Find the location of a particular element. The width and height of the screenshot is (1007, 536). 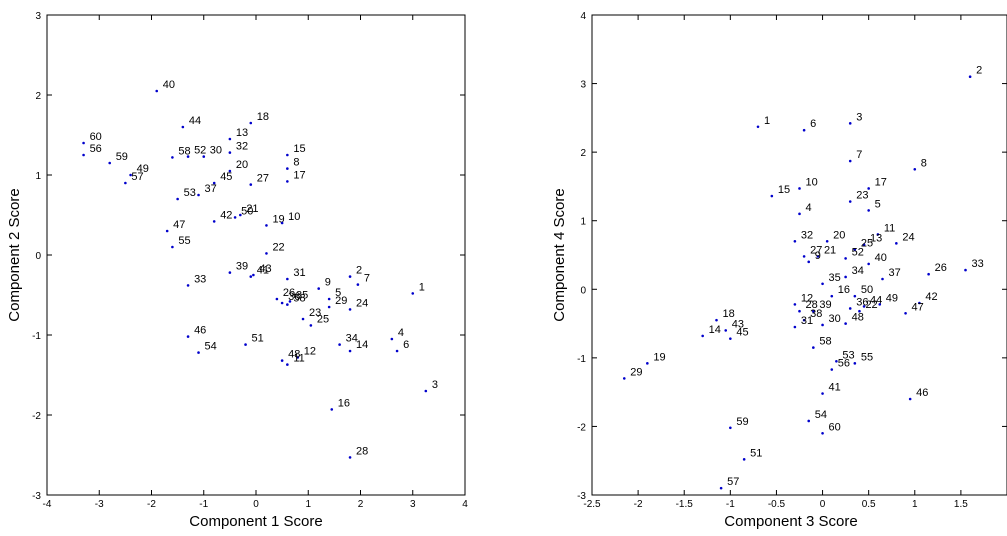

point-label: 31 is located at coordinates (299, 273).